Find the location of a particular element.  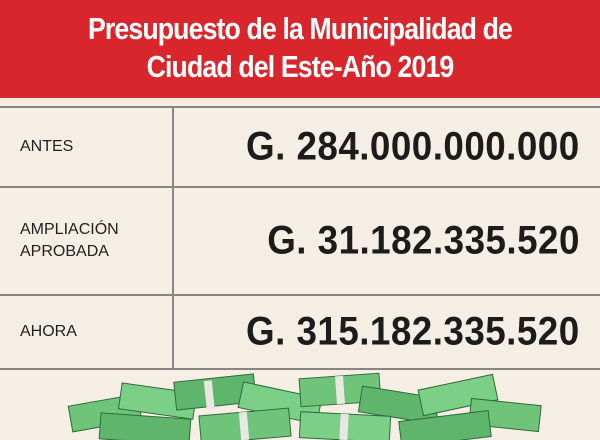

row-label: AMPLIACIÓN APROBADA is located at coordinates (69, 240).